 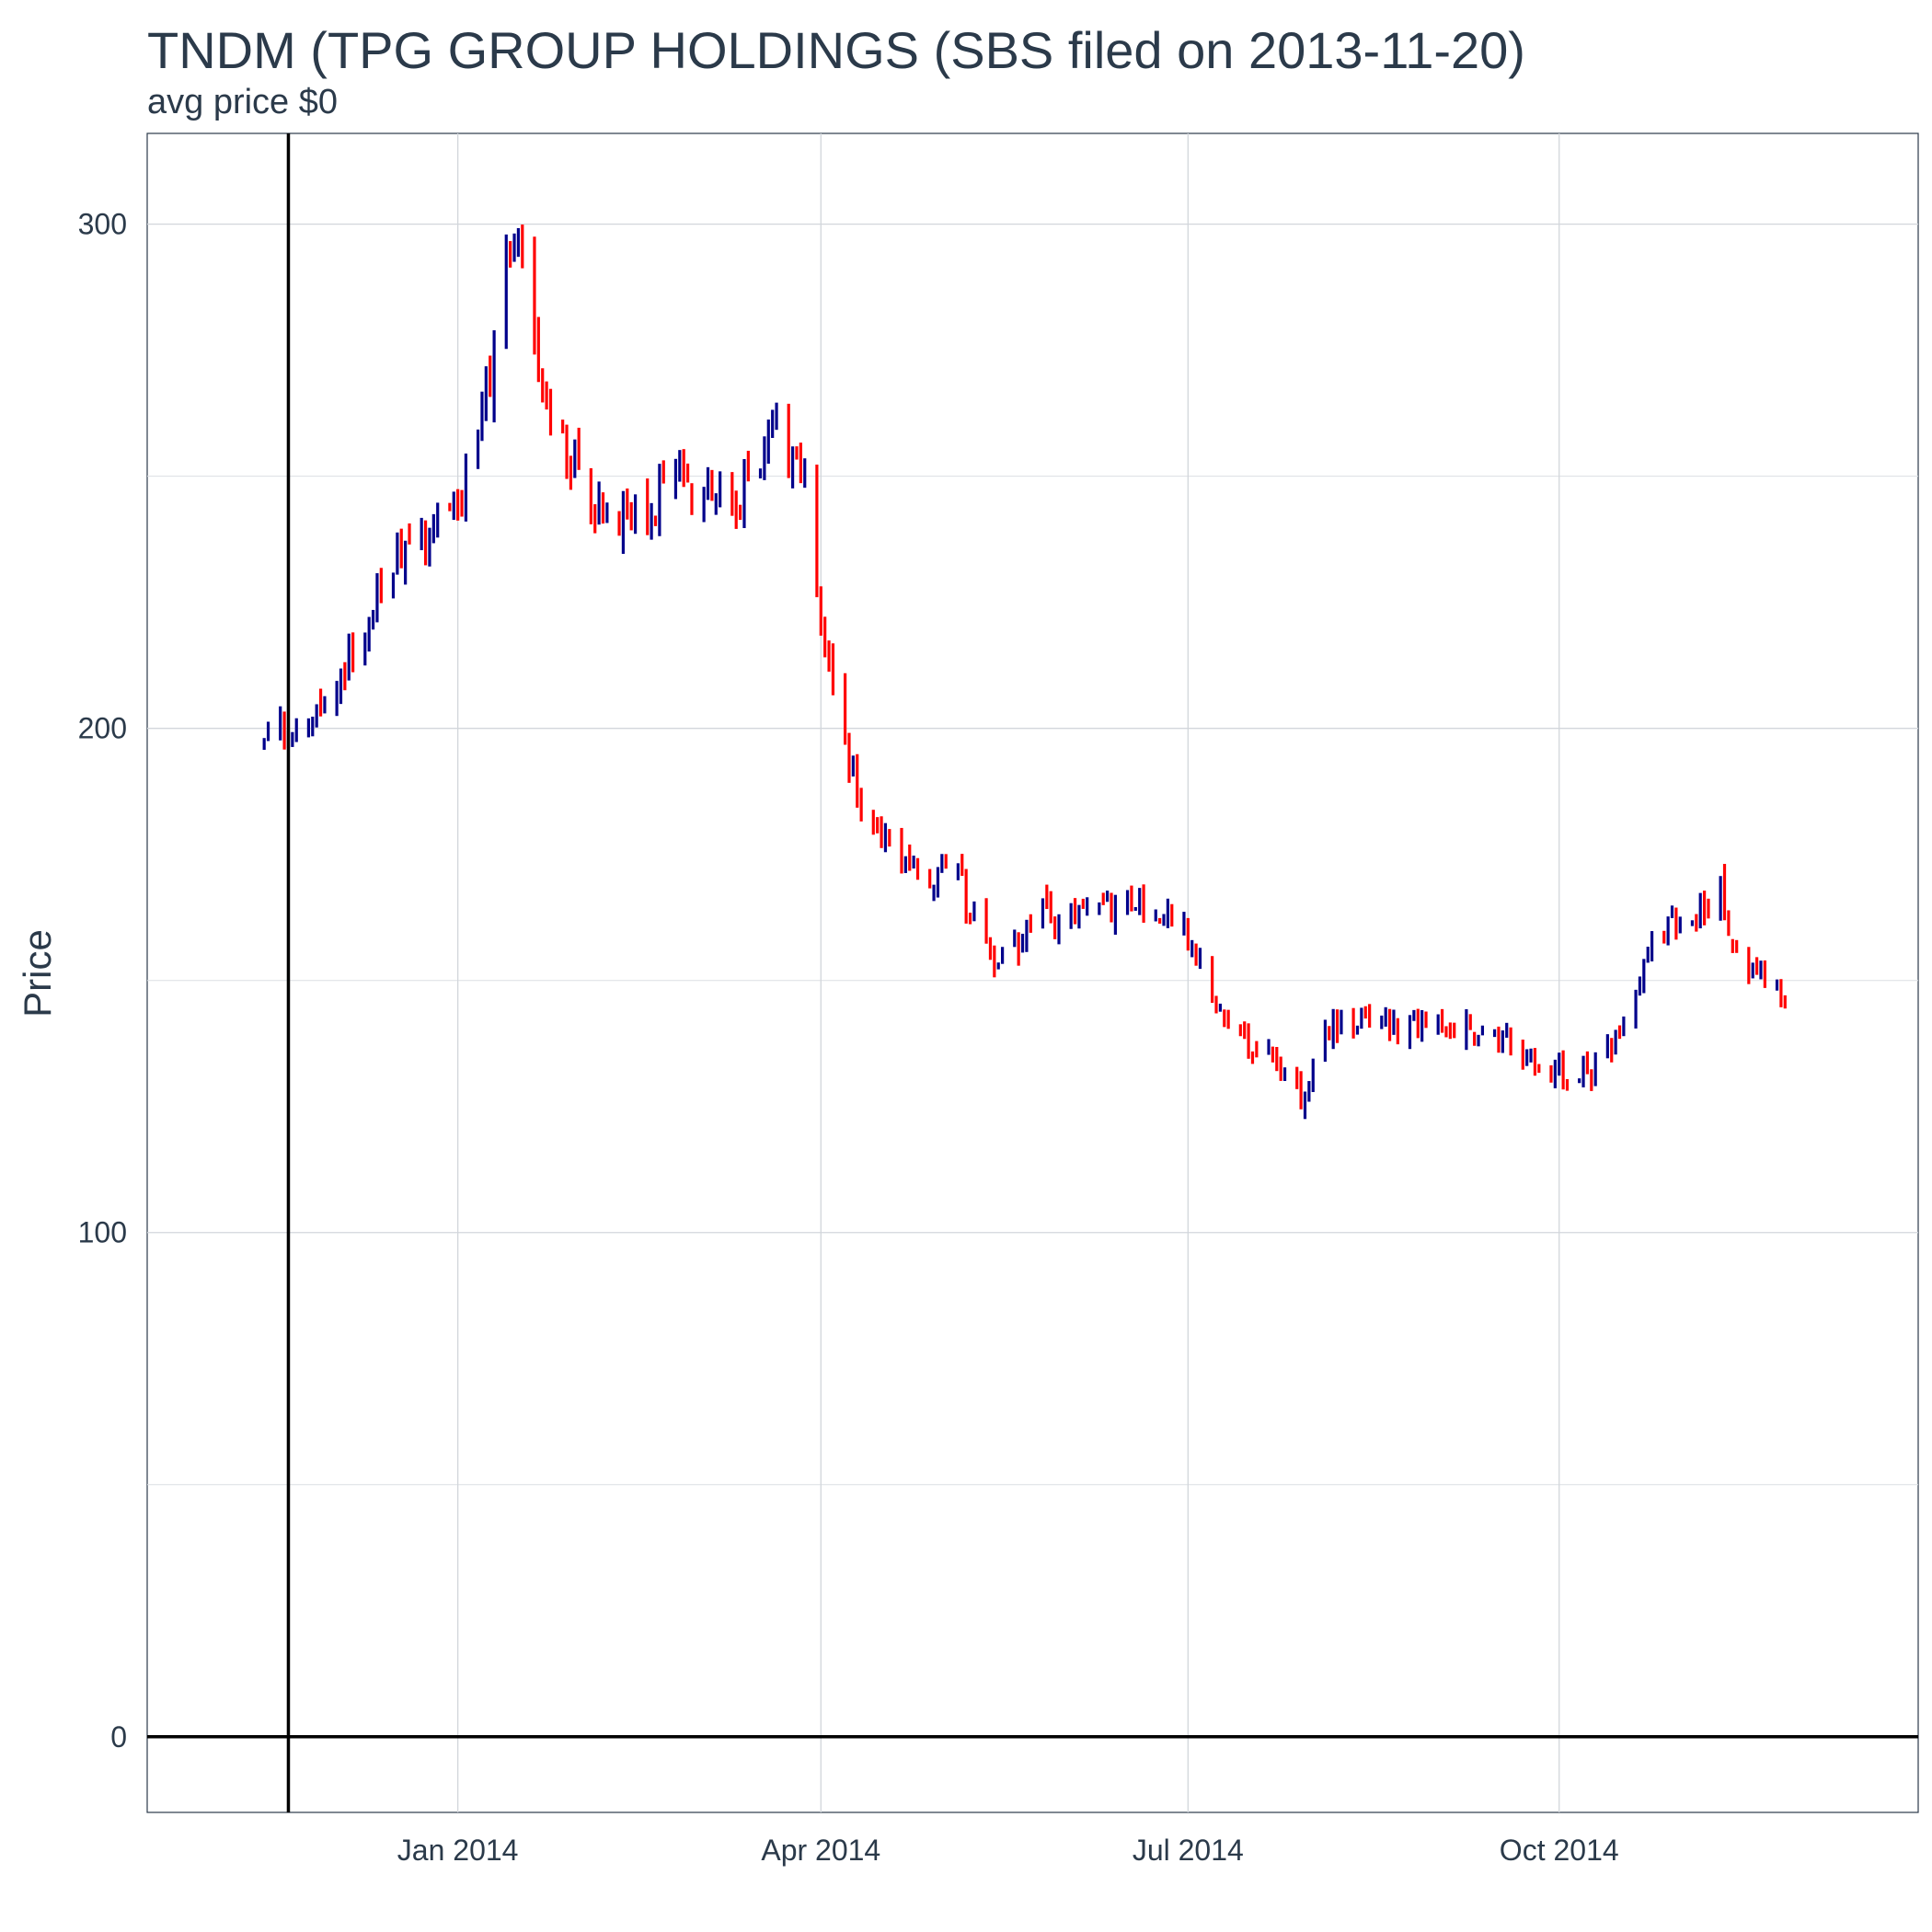 What do you see at coordinates (102, 728) in the screenshot?
I see `y-tick-label: 200` at bounding box center [102, 728].